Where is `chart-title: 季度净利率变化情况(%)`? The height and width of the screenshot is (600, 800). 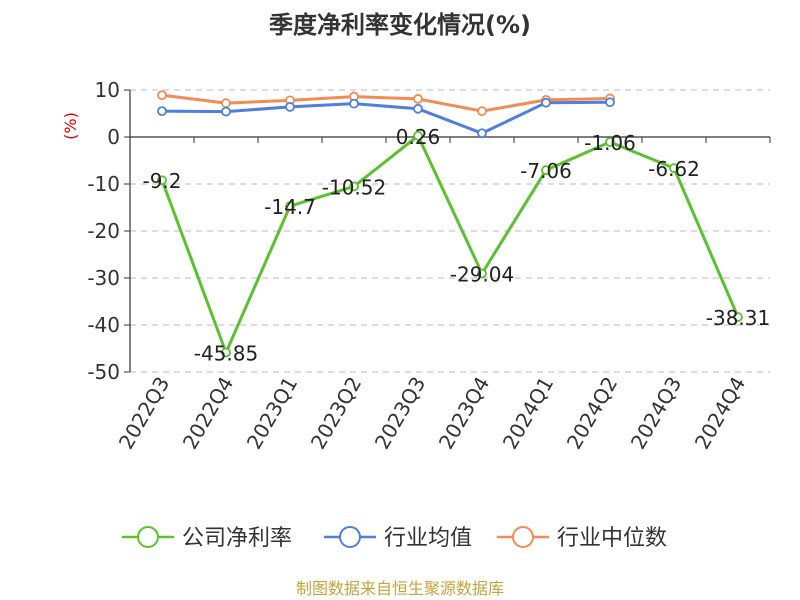
chart-title: 季度净利率变化情况(%) is located at coordinates (400, 25).